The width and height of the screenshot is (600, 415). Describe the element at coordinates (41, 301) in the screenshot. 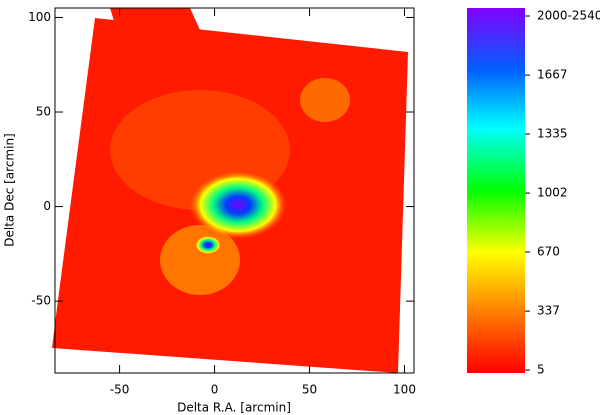

I see `y-tick-label: -50` at that location.